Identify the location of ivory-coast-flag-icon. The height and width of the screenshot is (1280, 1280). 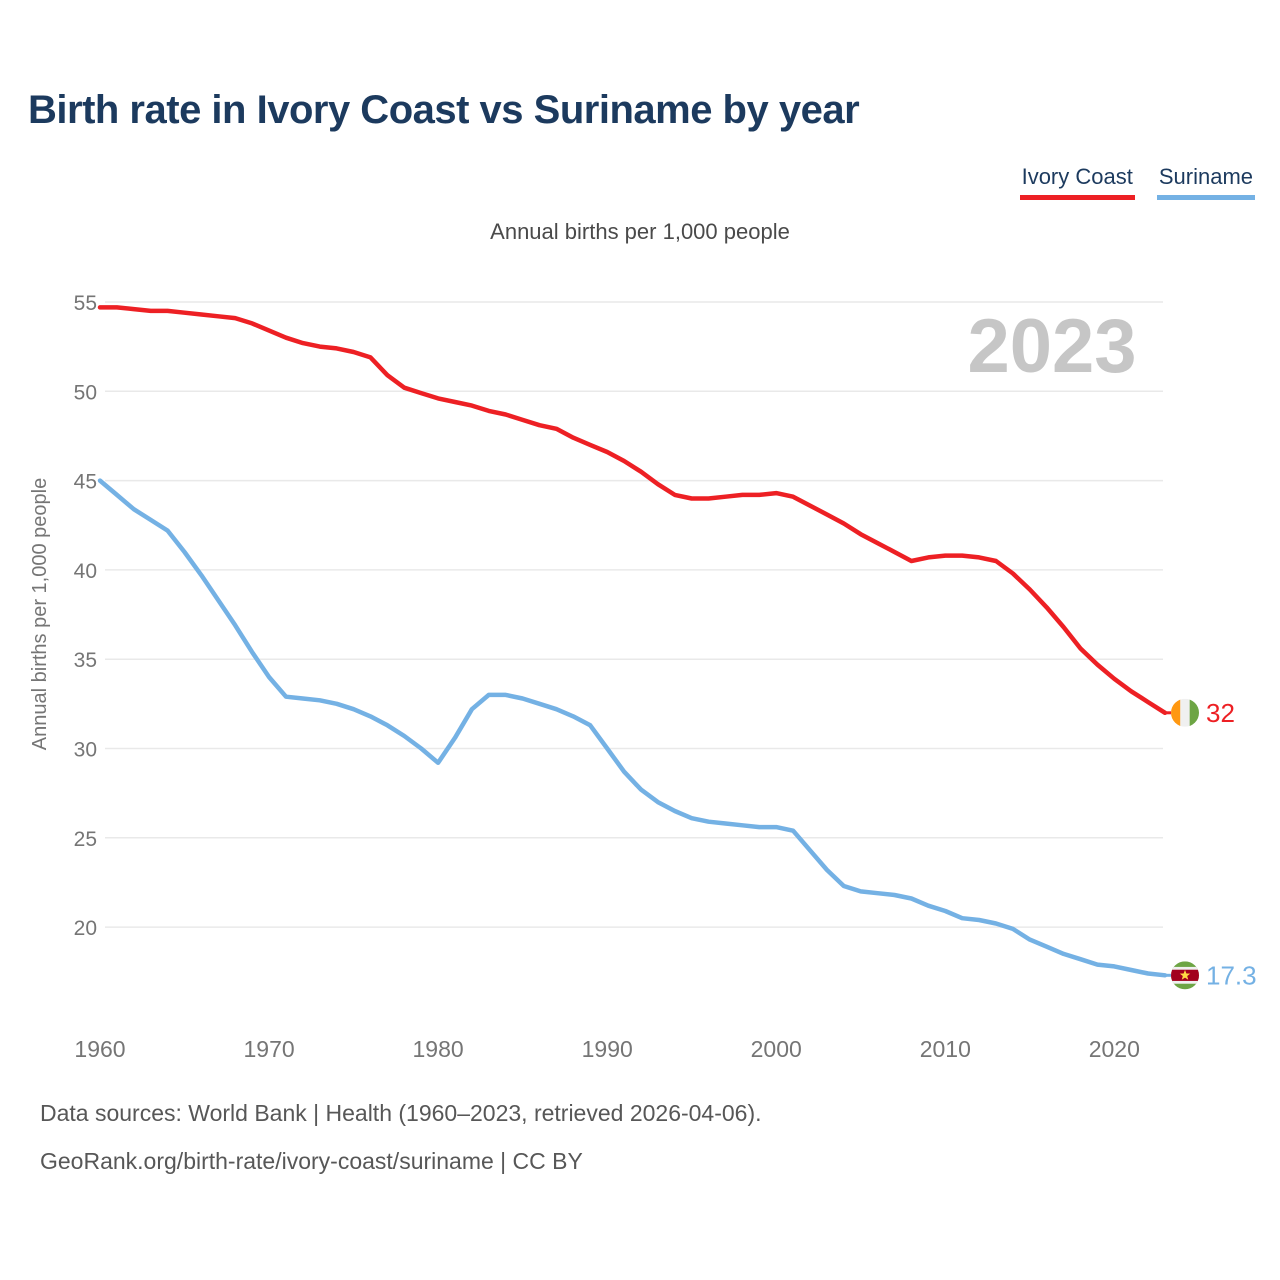
(1185, 712).